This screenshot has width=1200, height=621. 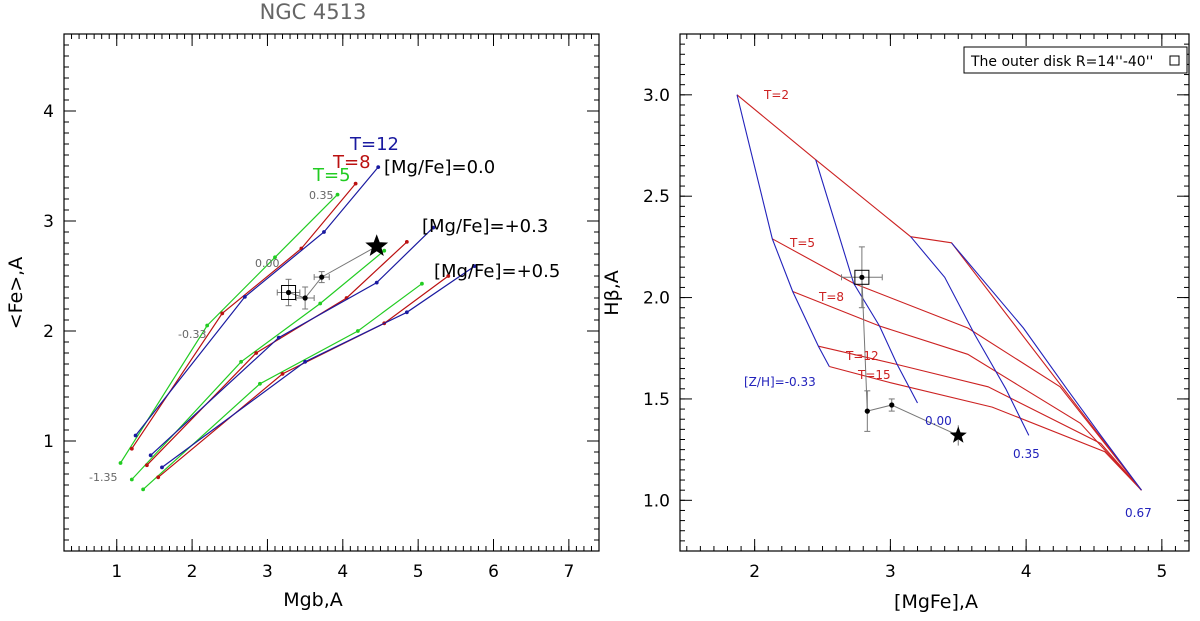 What do you see at coordinates (497, 271) in the screenshot?
I see `mgfe-label-05: [Mg/Fe]=+0.5` at bounding box center [497, 271].